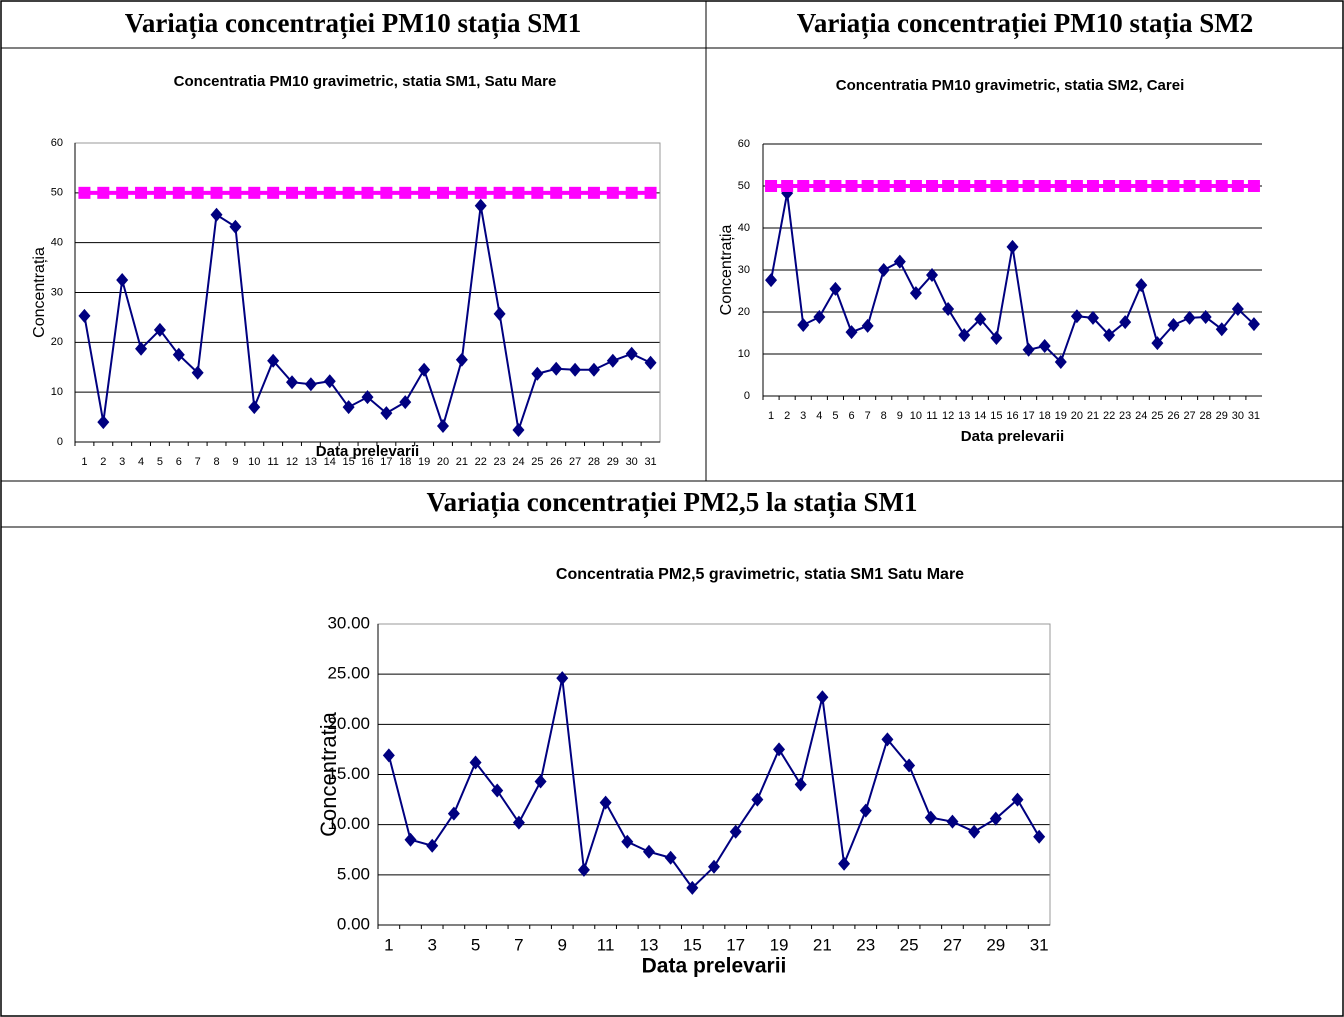 This screenshot has height=1017, width=1344. Describe the element at coordinates (779, 944) in the screenshot. I see `x-tick-label: 19` at that location.